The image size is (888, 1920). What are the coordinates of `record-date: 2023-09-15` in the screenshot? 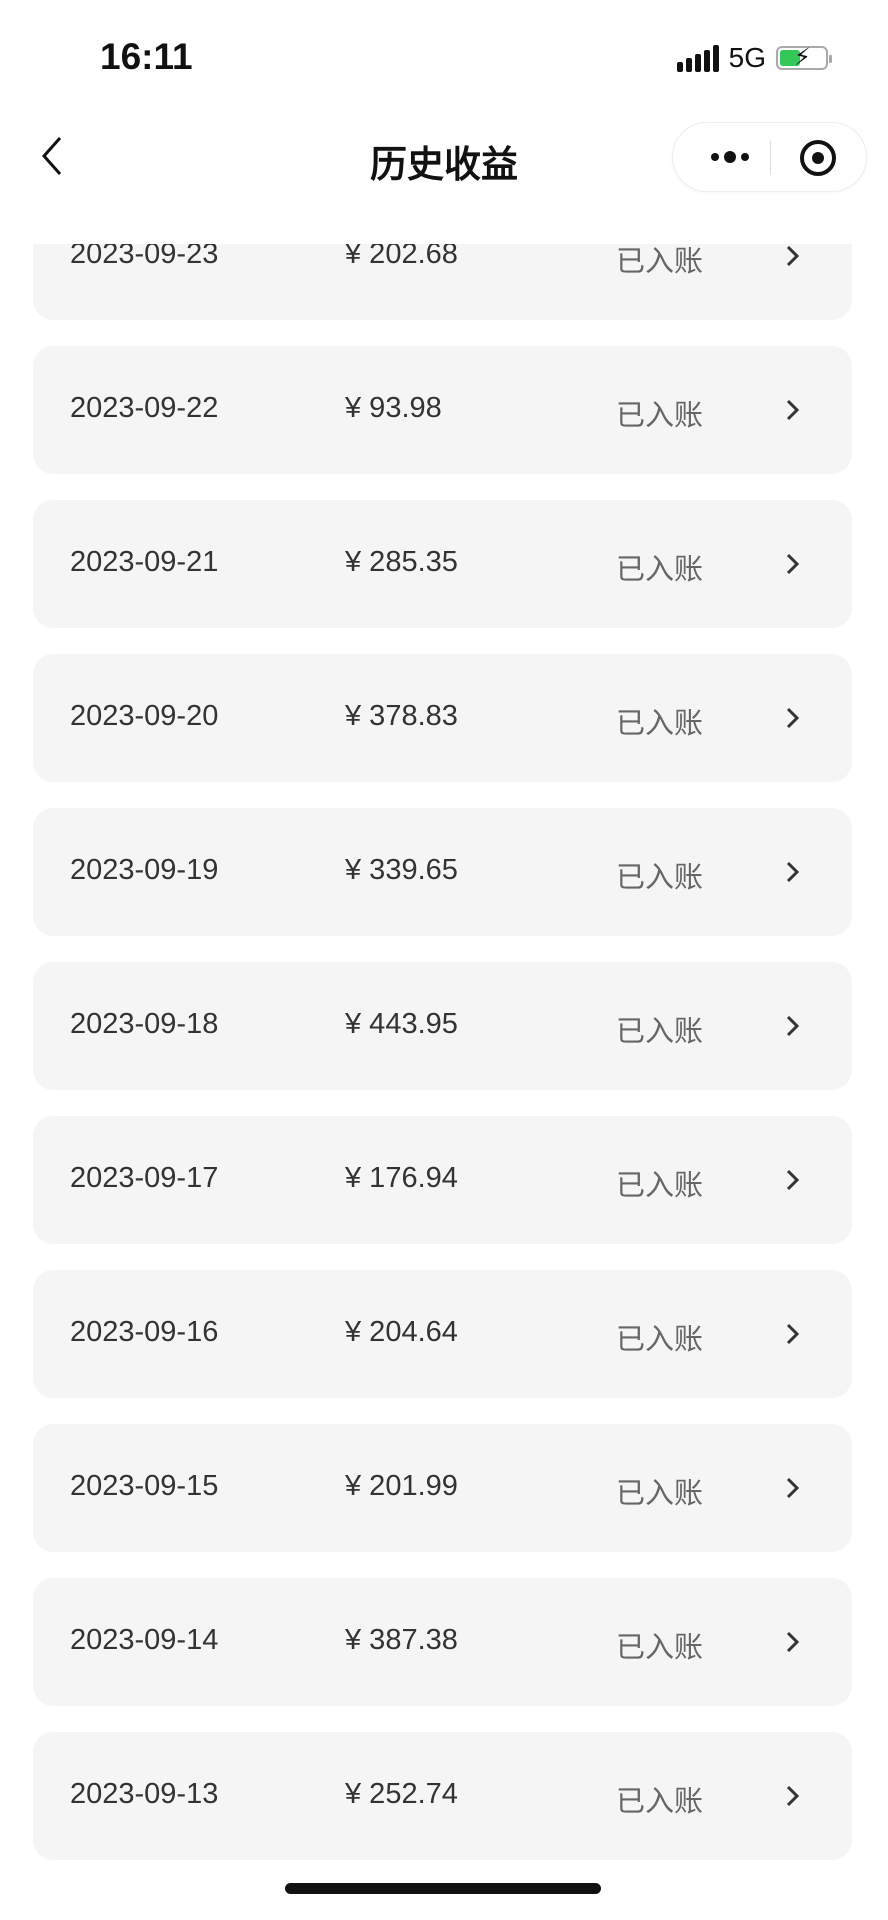 It's located at (144, 1486).